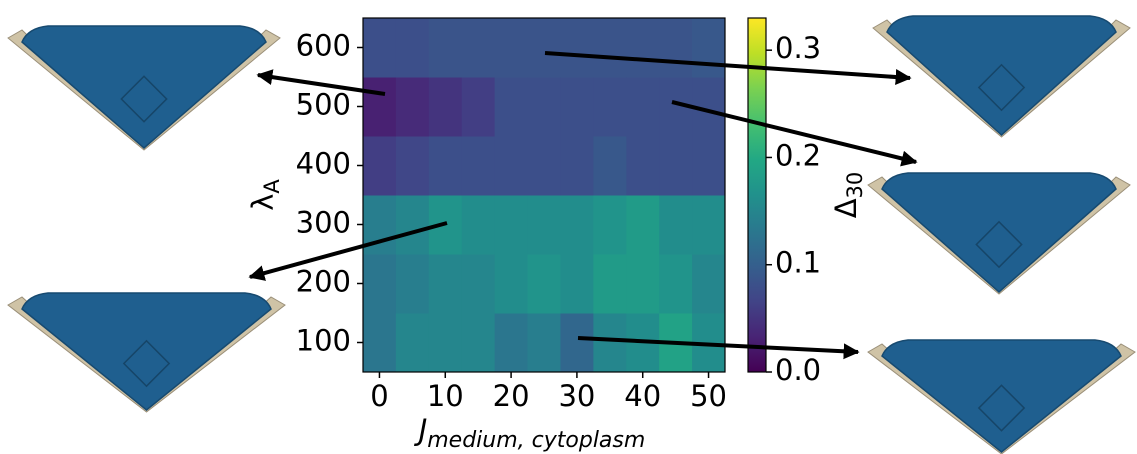 The width and height of the screenshot is (1137, 454). I want to click on y-label-main: λ, so click(263, 202).